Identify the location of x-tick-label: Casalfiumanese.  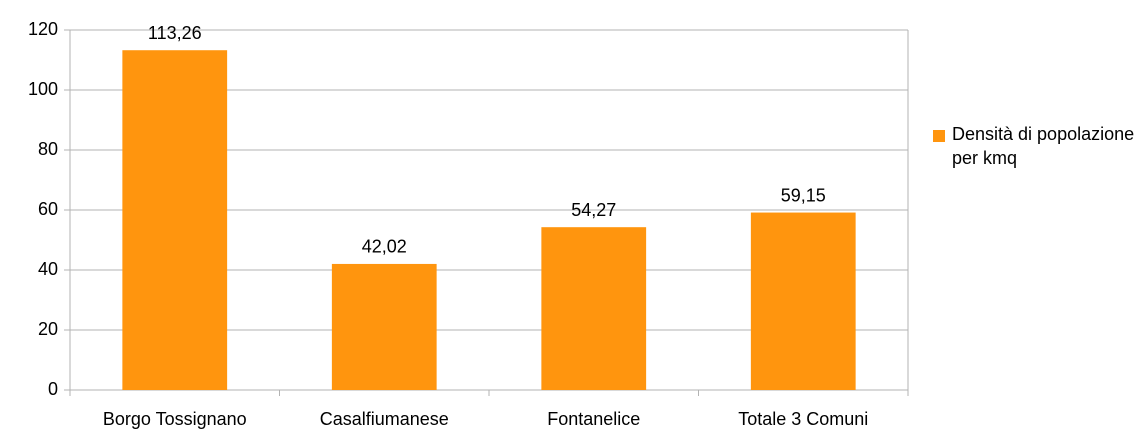
(384, 419).